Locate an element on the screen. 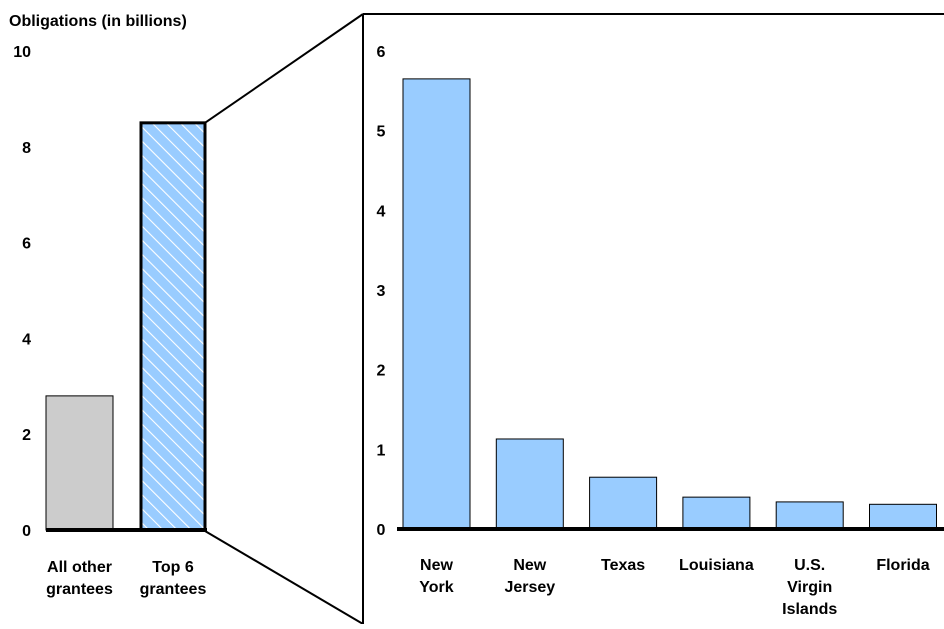 This screenshot has height=629, width=944. left-y-tick-label-4: 4 is located at coordinates (26, 339).